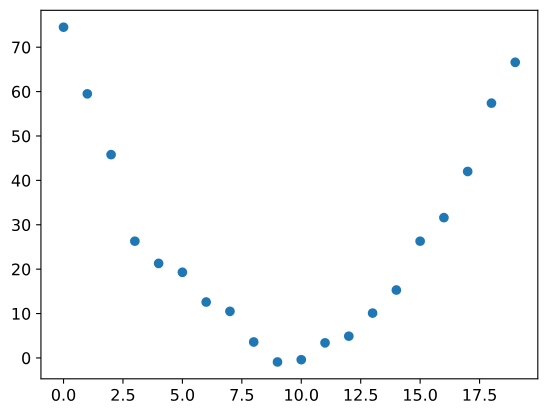  Describe the element at coordinates (480, 395) in the screenshot. I see `x-tick-label: 17.5` at that location.